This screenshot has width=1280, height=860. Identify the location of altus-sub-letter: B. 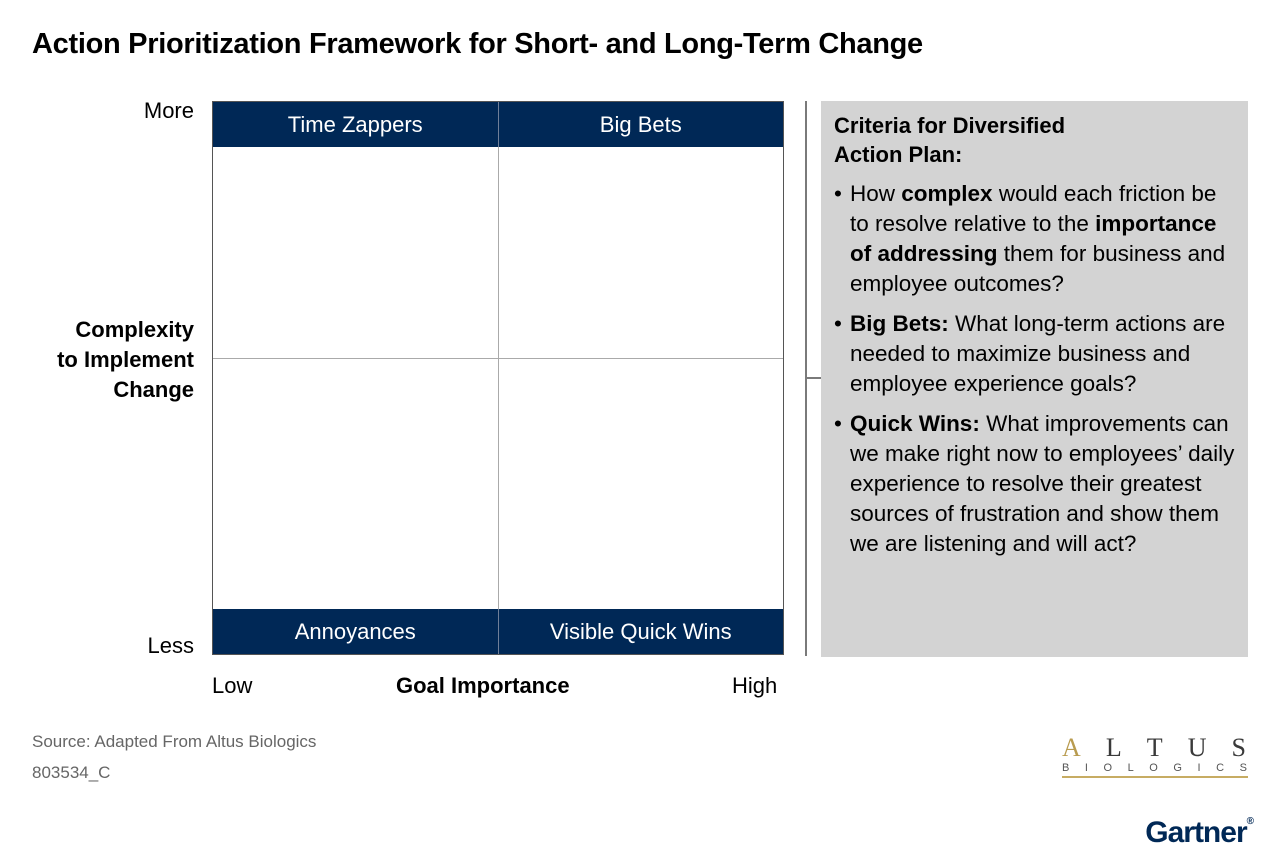
(1066, 768).